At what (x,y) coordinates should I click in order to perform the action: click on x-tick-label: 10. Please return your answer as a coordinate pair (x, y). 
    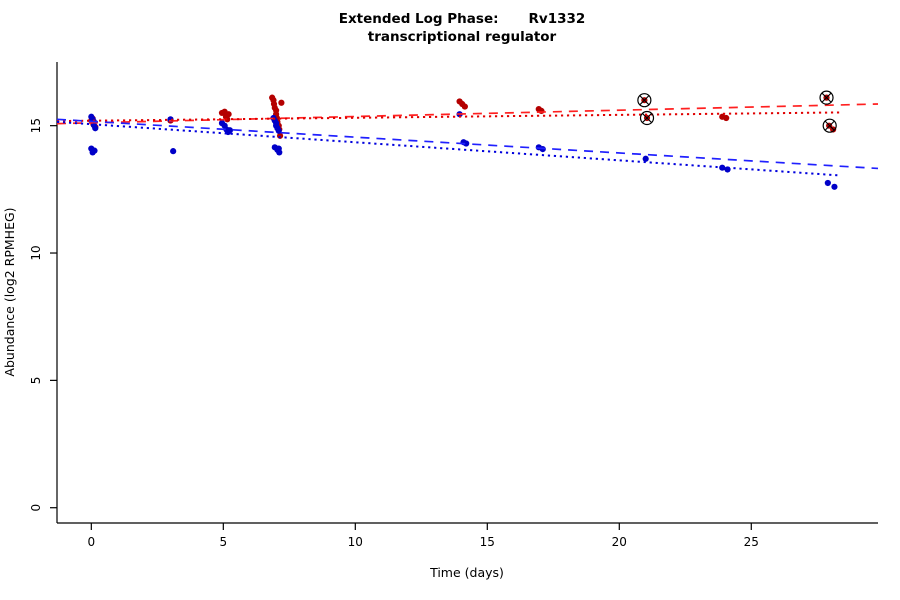
    Looking at the image, I should click on (355, 542).